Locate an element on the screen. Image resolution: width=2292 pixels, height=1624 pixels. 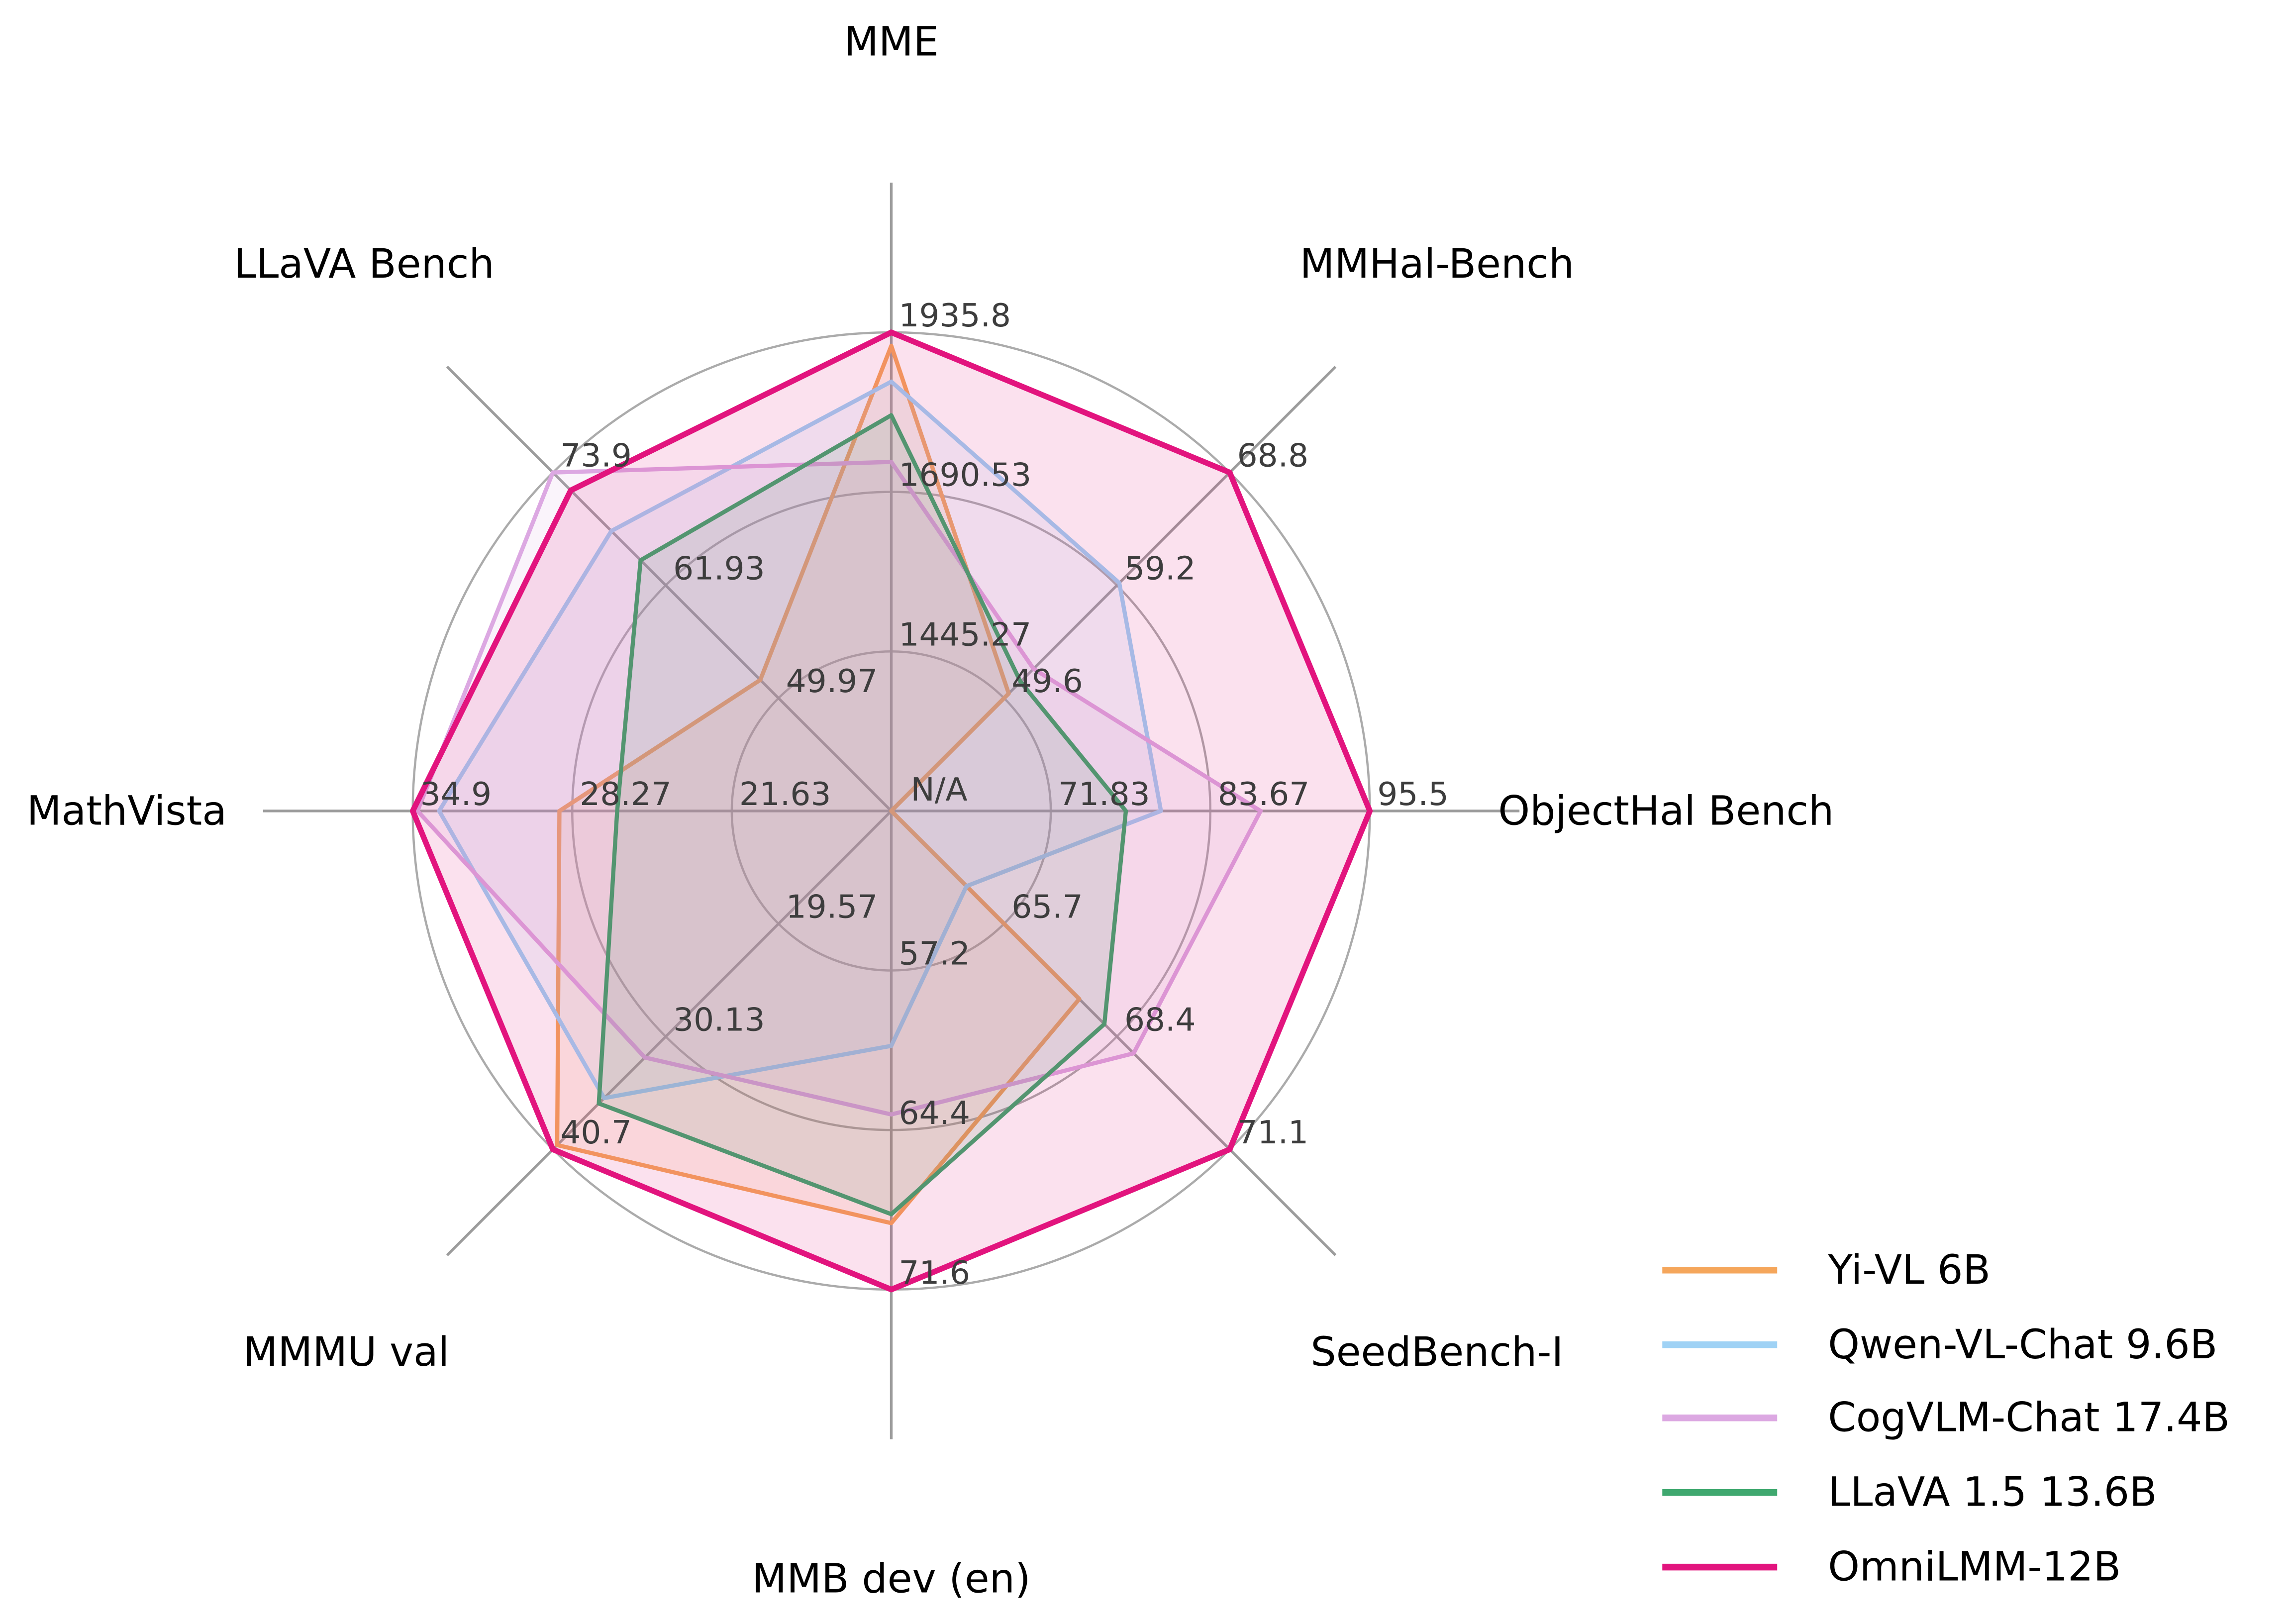
legend-label: OmniLMM-12B is located at coordinates (1974, 1567).